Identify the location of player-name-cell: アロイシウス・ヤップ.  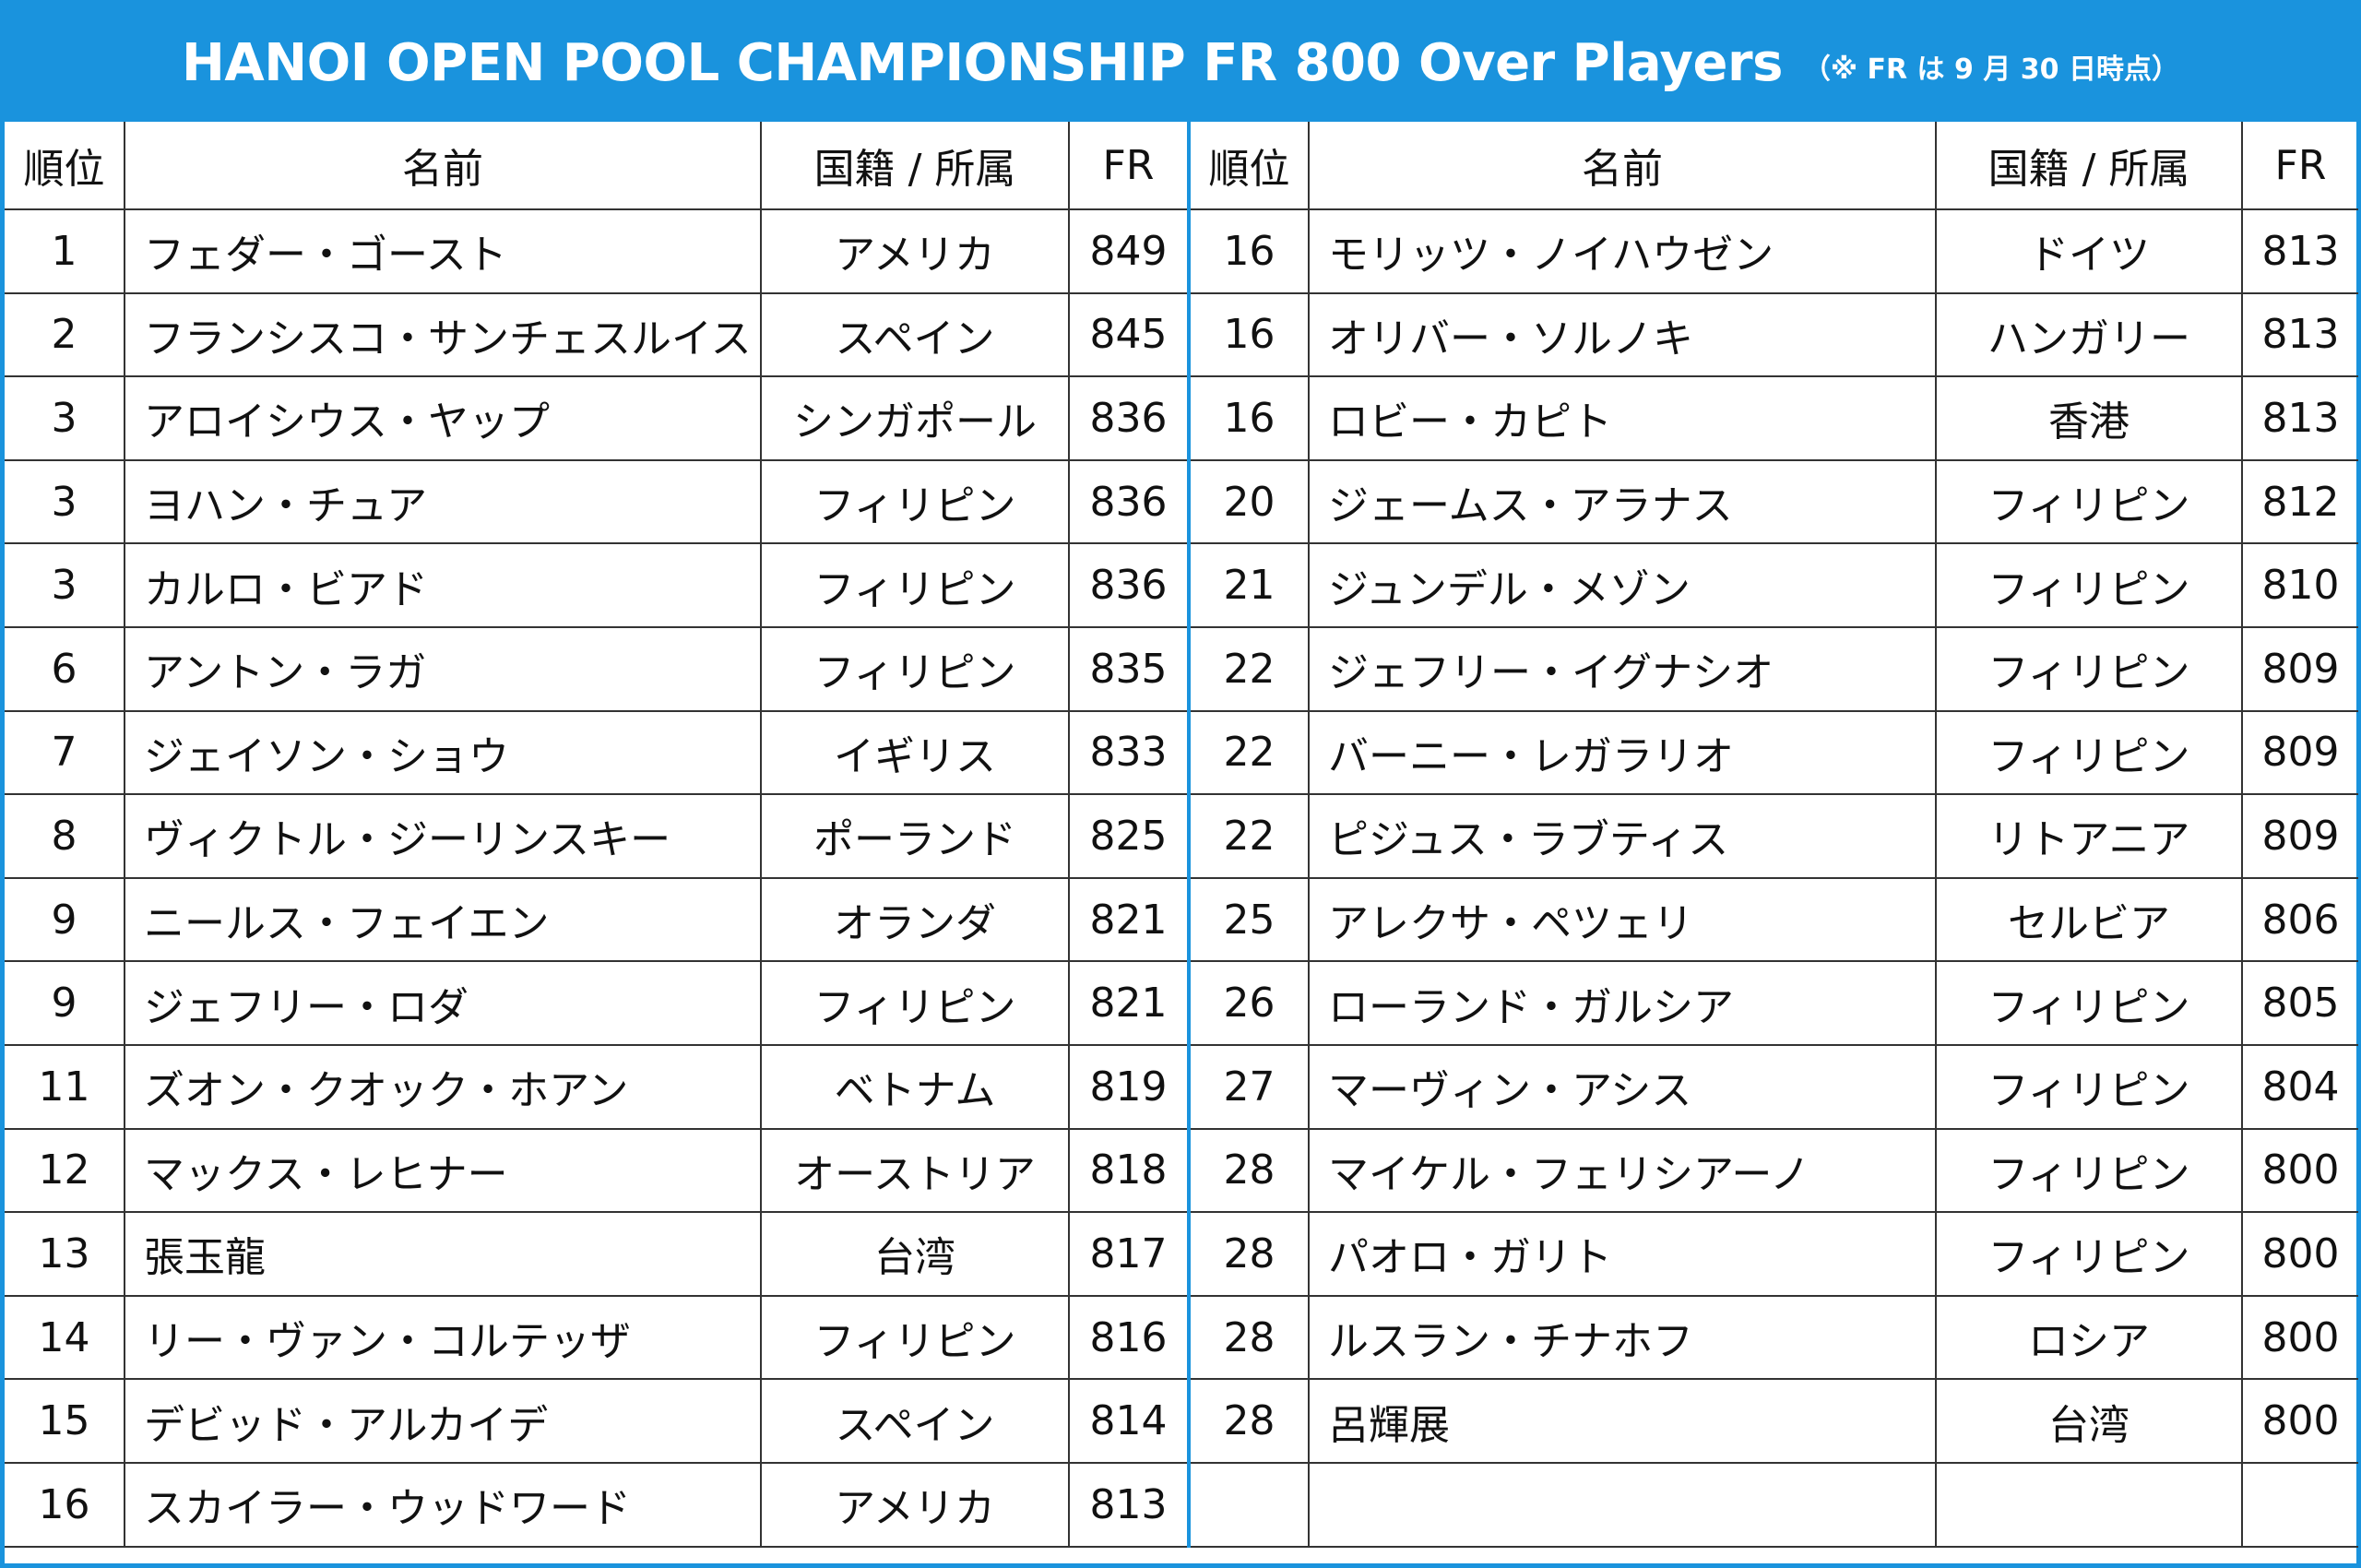
(443, 418).